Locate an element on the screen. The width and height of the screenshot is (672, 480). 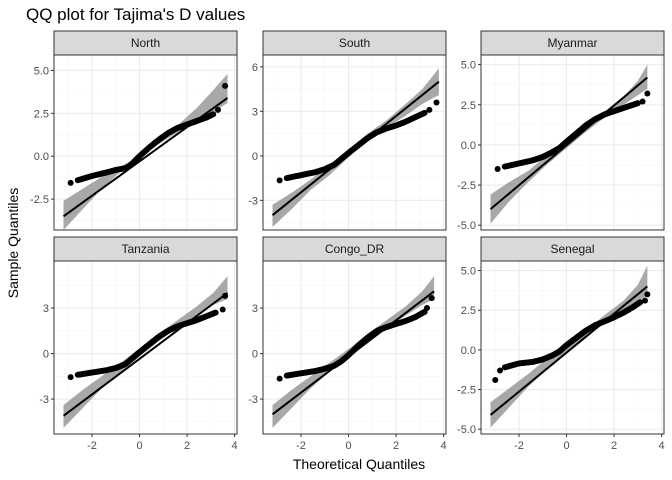
panel-tanzania: Tanzania -3 0 3 -2 0 2 4 is located at coordinates (138, 344).